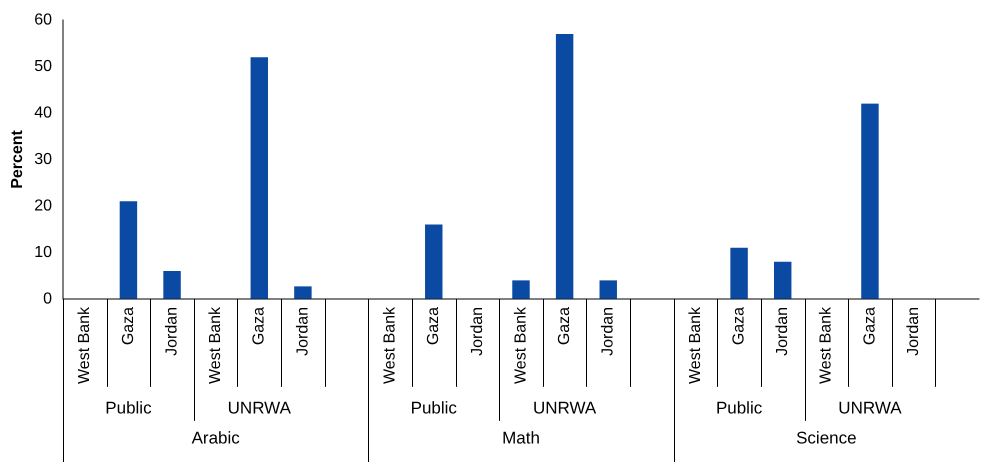 This screenshot has width=985, height=462. Describe the element at coordinates (47, 299) in the screenshot. I see `y-tick-label: 0` at that location.